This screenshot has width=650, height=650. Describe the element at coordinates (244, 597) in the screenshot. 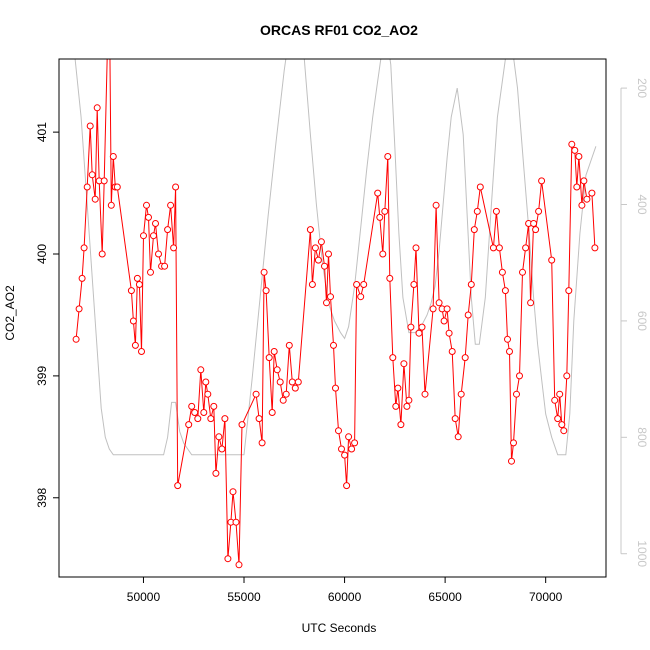

I see `x-tick-label: 55000` at that location.